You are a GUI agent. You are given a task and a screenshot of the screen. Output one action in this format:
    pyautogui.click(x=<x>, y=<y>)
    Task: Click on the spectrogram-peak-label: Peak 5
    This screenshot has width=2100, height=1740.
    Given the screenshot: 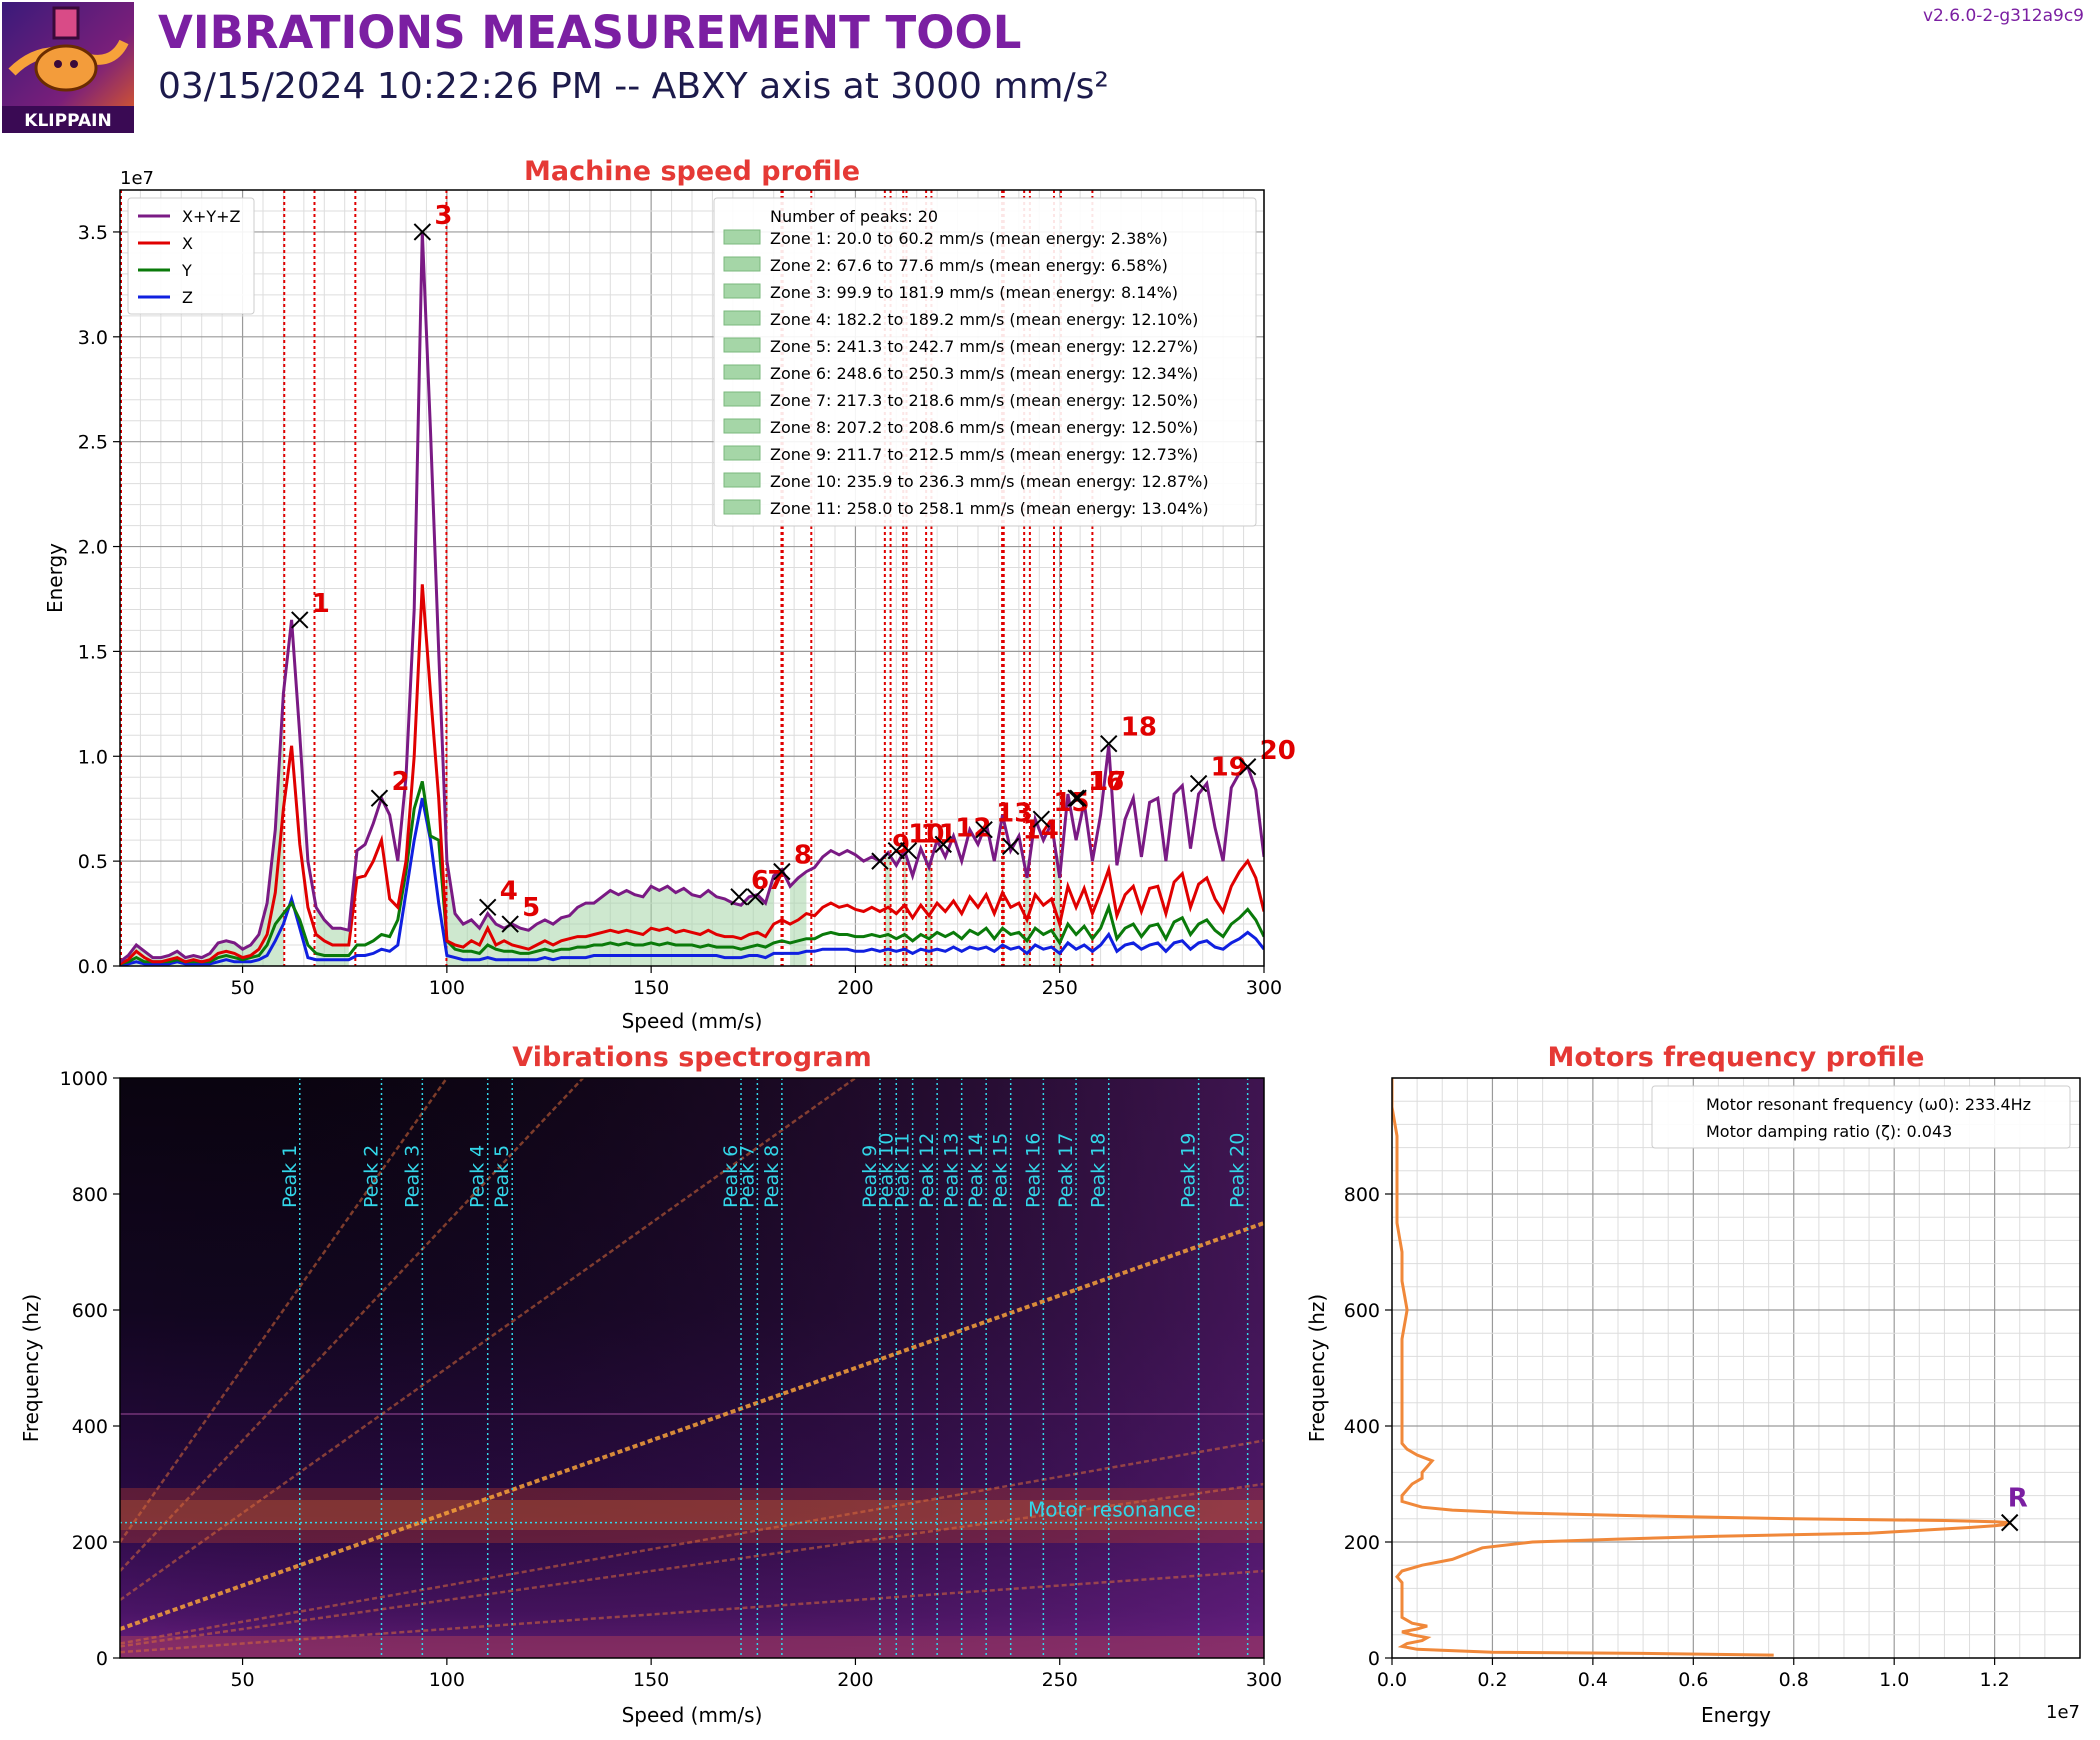 What is the action you would take?
    pyautogui.click(x=502, y=1176)
    